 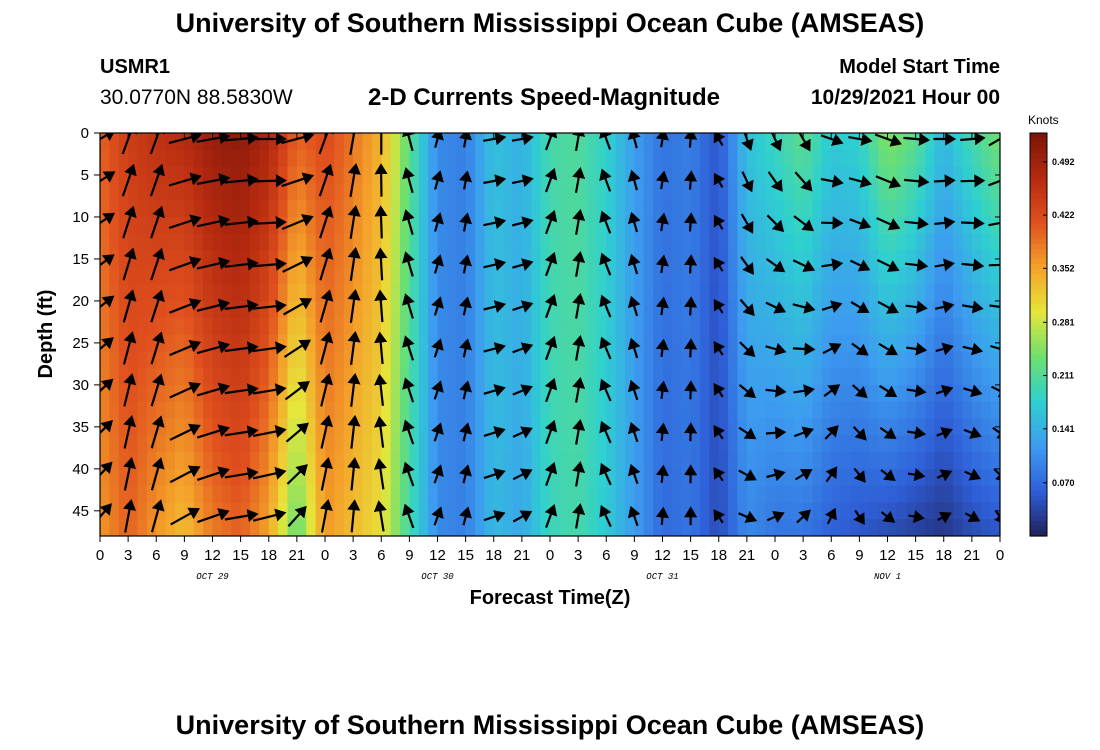 What do you see at coordinates (887, 577) in the screenshot?
I see `x-day-label: NOV 1` at bounding box center [887, 577].